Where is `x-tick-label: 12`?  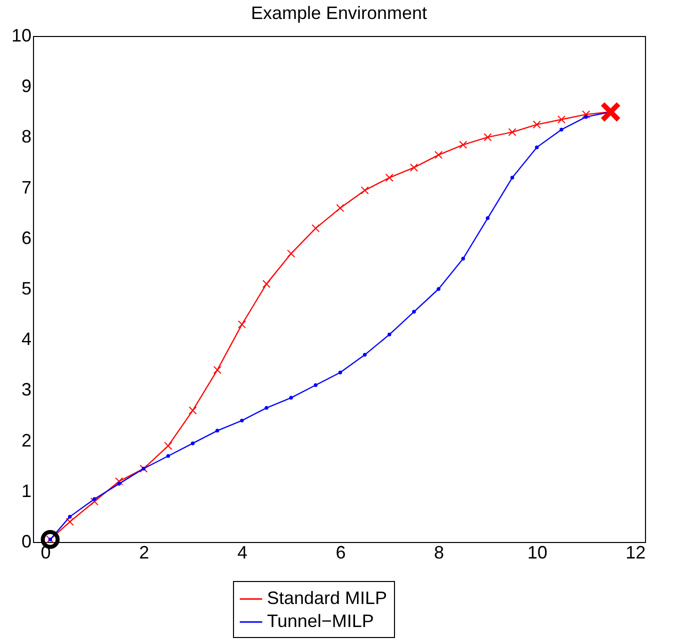
x-tick-label: 12 is located at coordinates (636, 552).